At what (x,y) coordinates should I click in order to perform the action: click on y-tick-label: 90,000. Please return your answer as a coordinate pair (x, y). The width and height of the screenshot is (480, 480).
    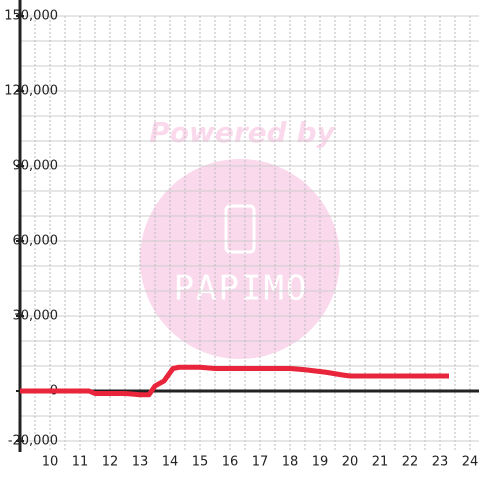
    Looking at the image, I should click on (36, 166).